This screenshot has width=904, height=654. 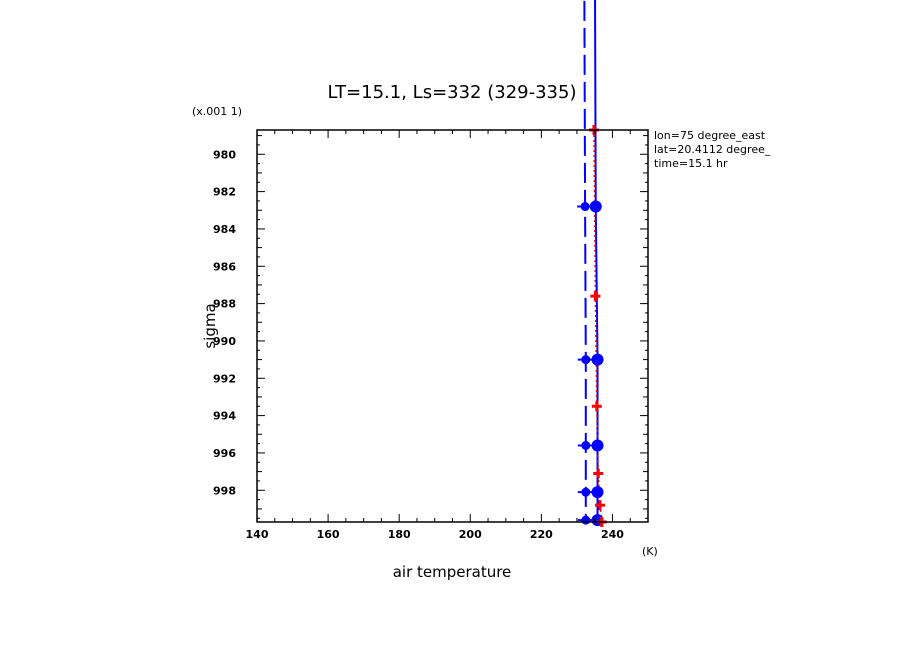 What do you see at coordinates (224, 416) in the screenshot?
I see `y-tick-label: 994` at bounding box center [224, 416].